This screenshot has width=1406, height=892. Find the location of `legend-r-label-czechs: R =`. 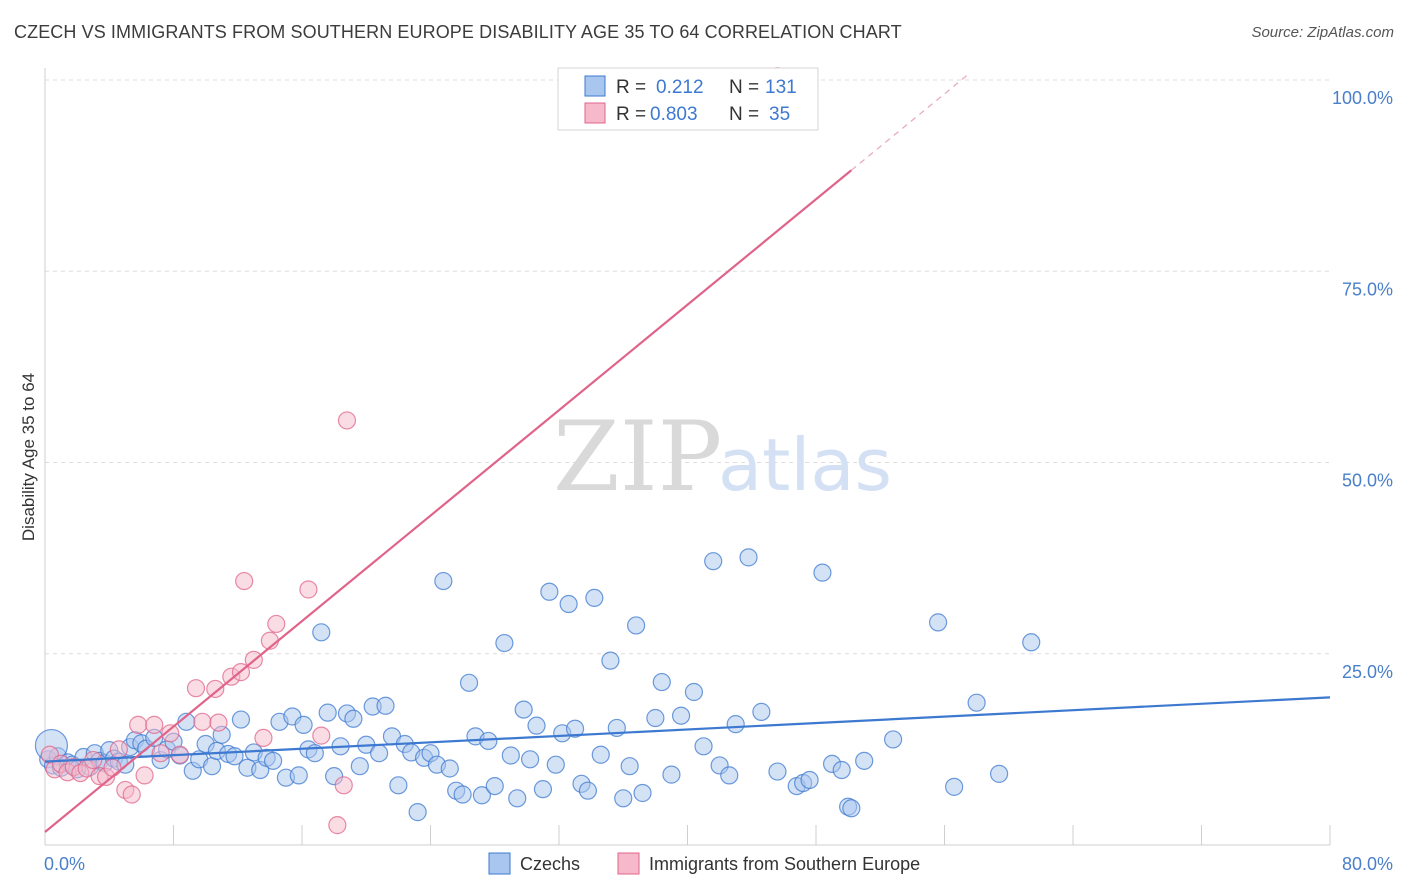

legend-r-label-czechs: R = is located at coordinates (631, 87).